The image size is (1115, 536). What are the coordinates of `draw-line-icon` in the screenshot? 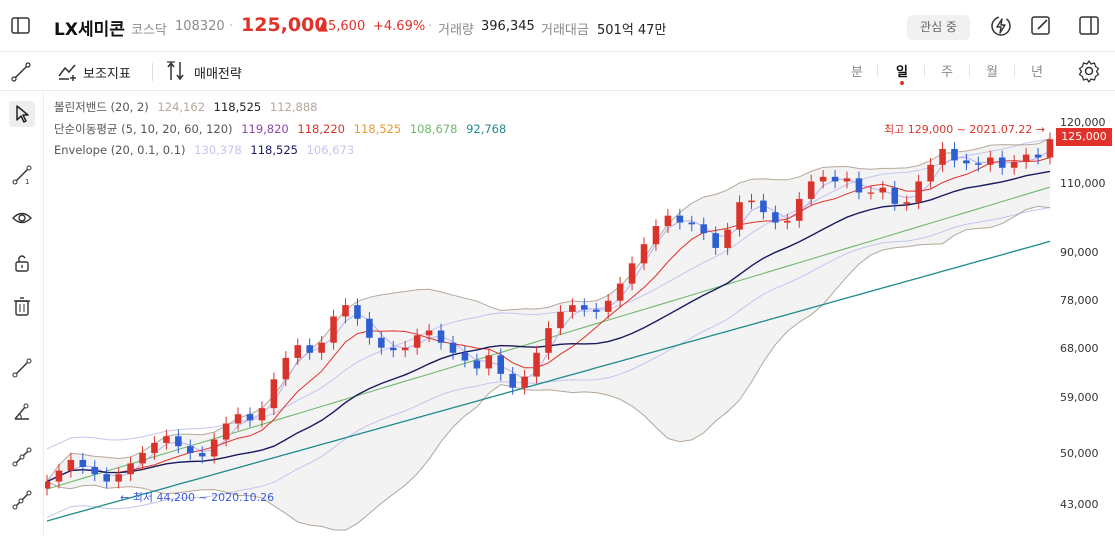 It's located at (21, 72).